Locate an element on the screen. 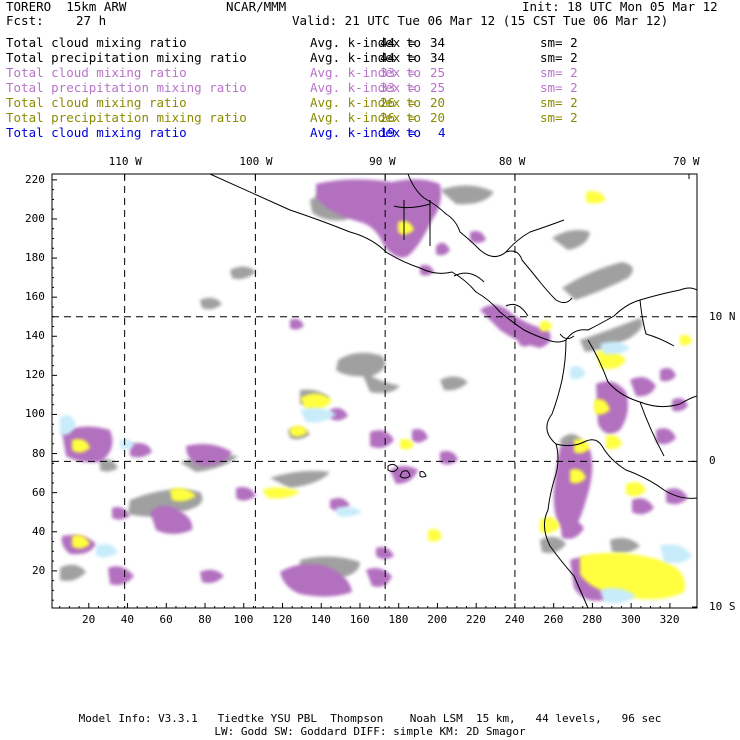 The width and height of the screenshot is (740, 740). venezuela-border is located at coordinates (657, 323).